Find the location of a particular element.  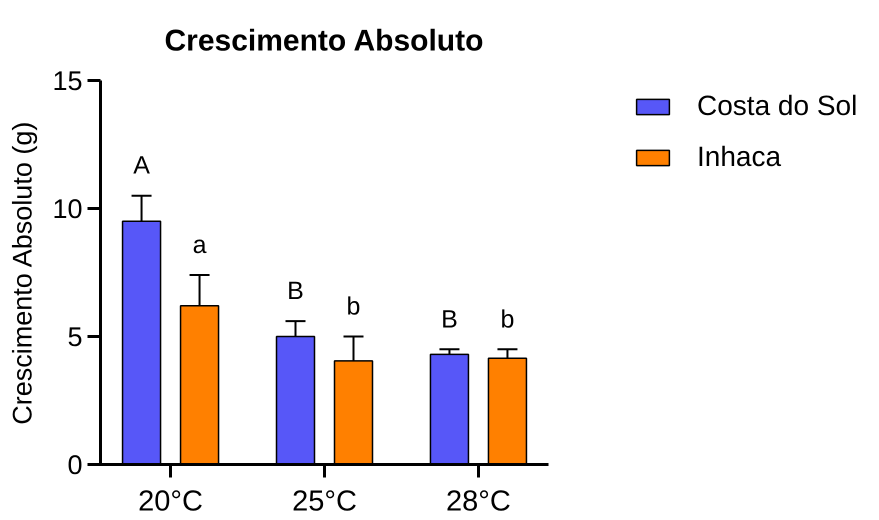

y-tick-label: 0 is located at coordinates (75, 465).